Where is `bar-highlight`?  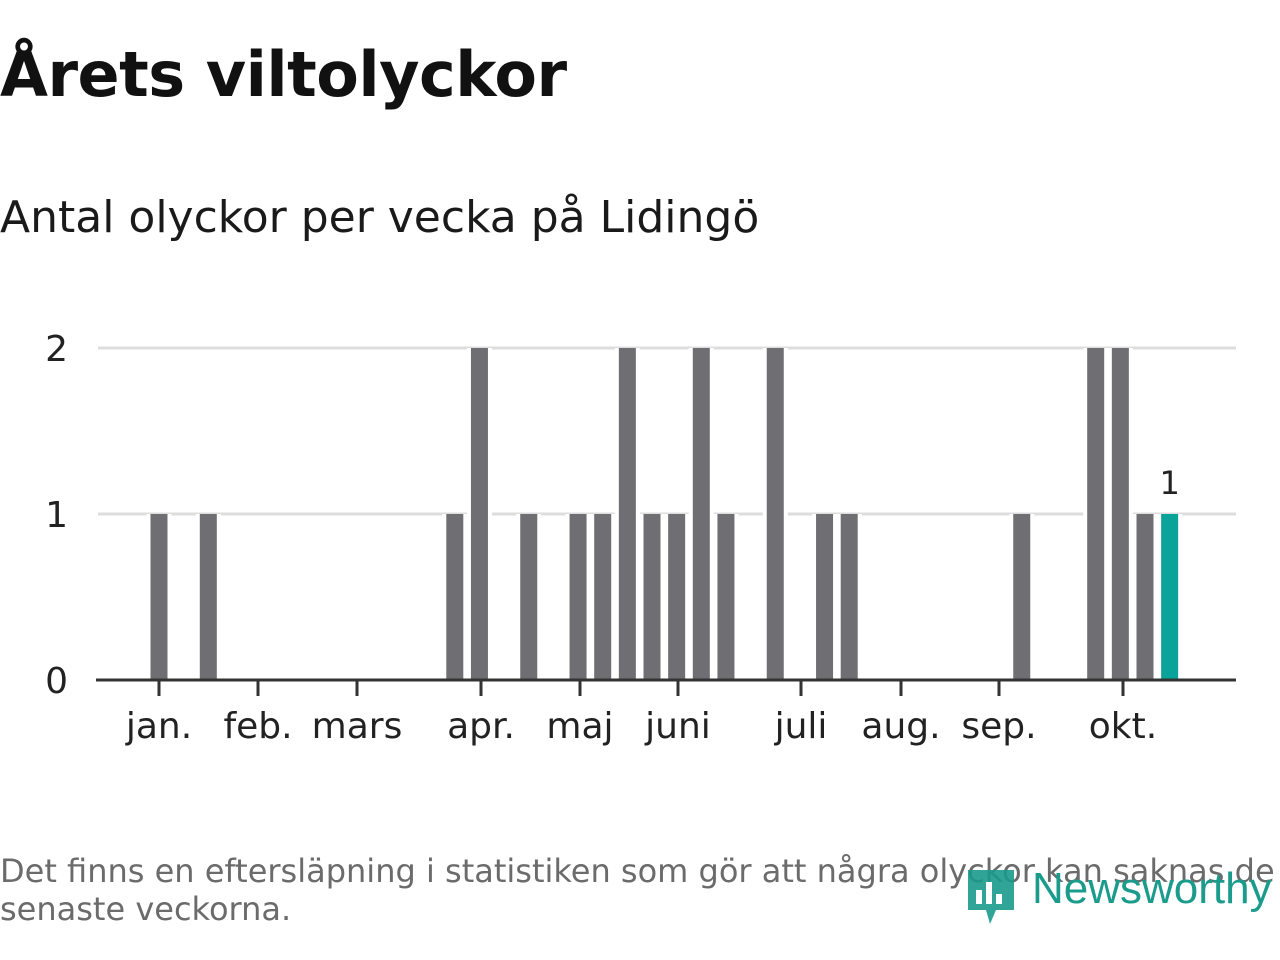
bar-highlight is located at coordinates (1170, 597).